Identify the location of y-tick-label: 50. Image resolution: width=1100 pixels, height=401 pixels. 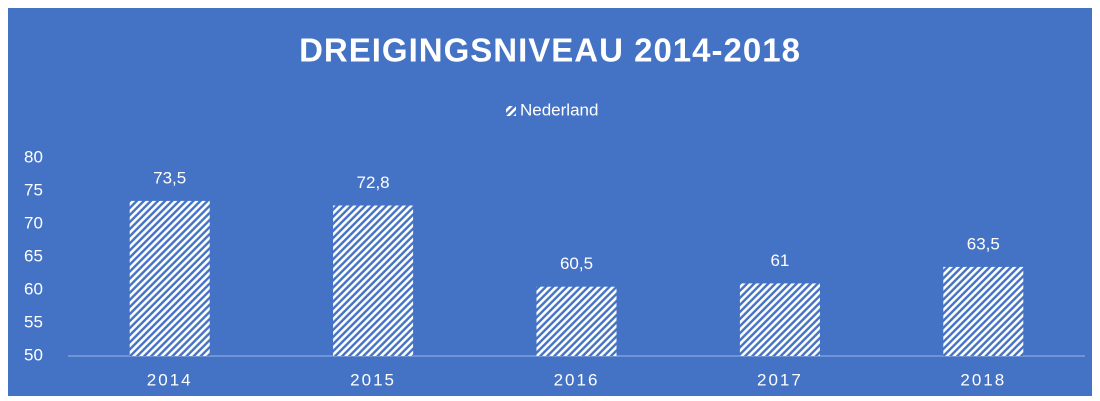
(33, 354).